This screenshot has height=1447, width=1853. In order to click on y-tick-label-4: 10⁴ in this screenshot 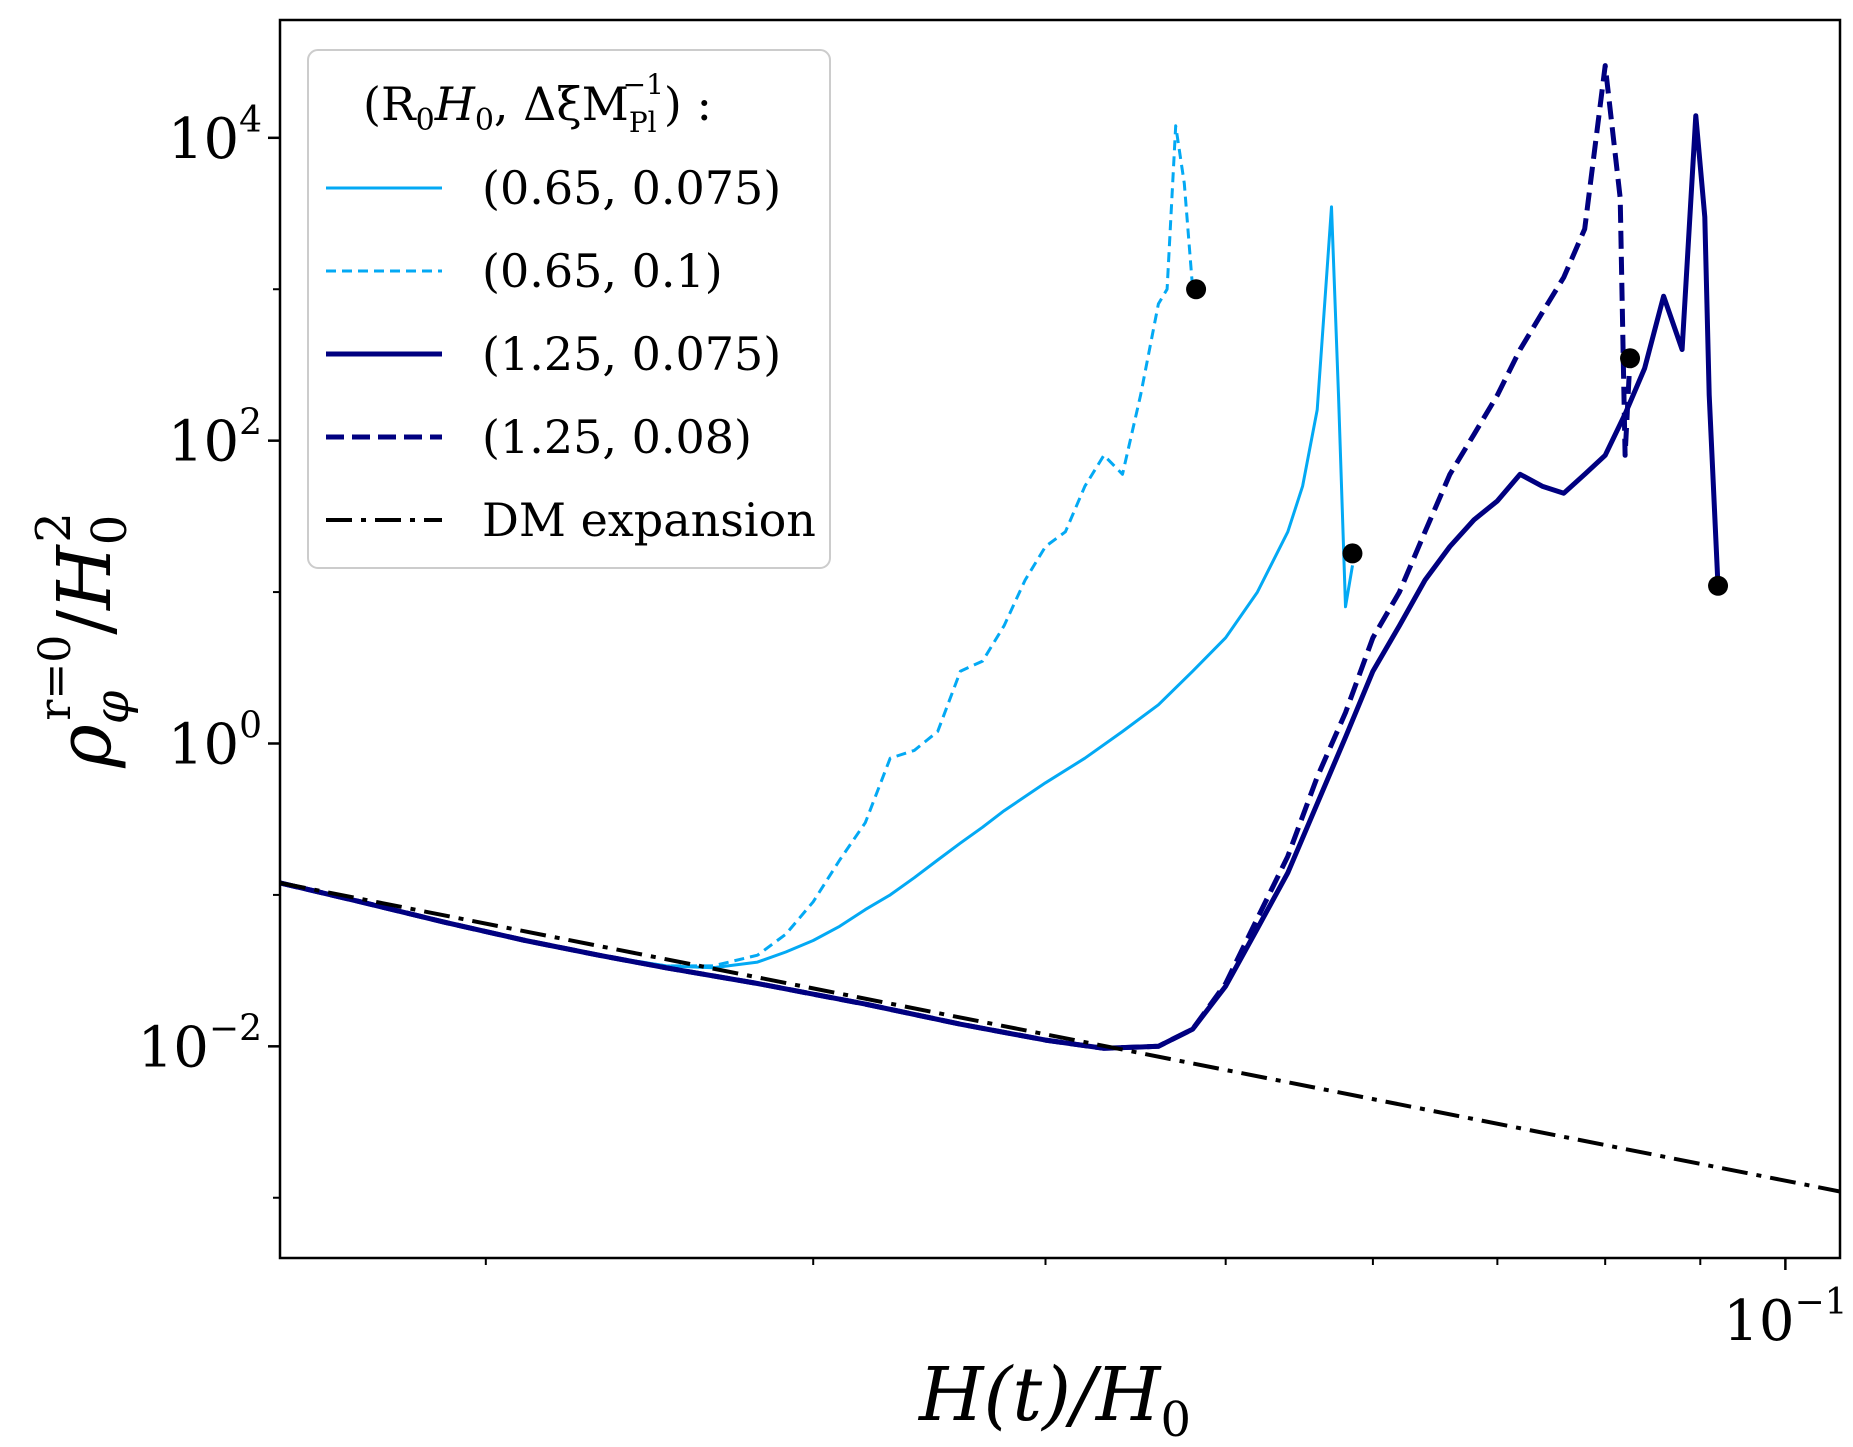, I will do `click(215, 136)`.